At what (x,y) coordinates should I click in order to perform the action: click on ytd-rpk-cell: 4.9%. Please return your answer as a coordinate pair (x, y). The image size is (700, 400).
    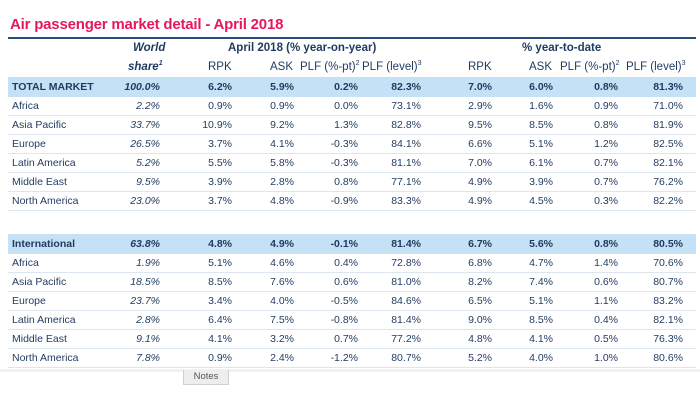
    Looking at the image, I should click on (480, 182).